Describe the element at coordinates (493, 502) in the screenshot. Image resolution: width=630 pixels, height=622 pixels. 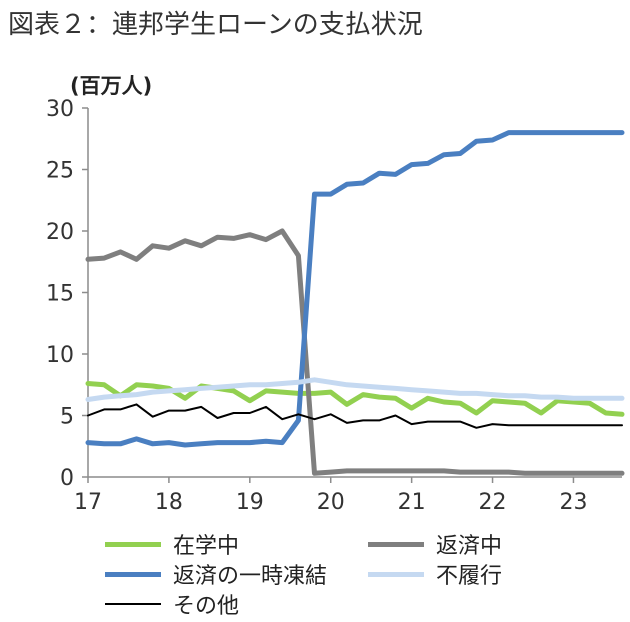
I see `x-tick-label: 22` at that location.